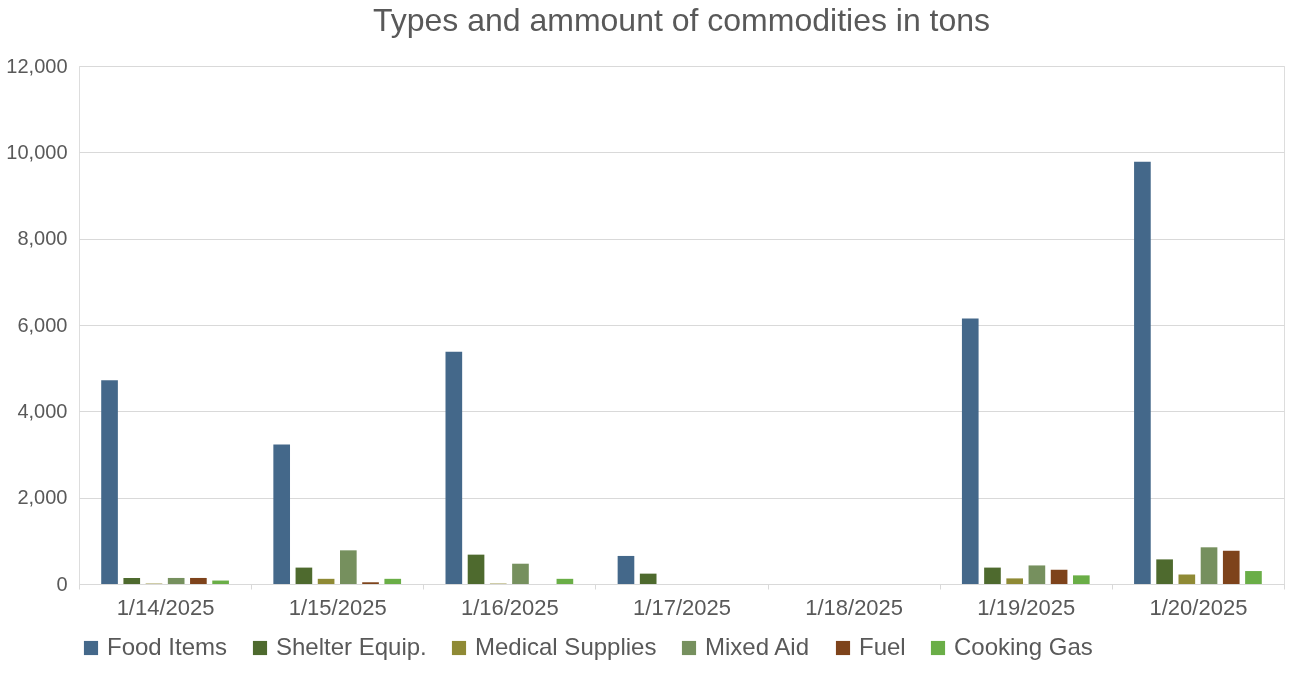 The image size is (1300, 675). Describe the element at coordinates (42, 410) in the screenshot. I see `y-tick-label: 4,000` at that location.